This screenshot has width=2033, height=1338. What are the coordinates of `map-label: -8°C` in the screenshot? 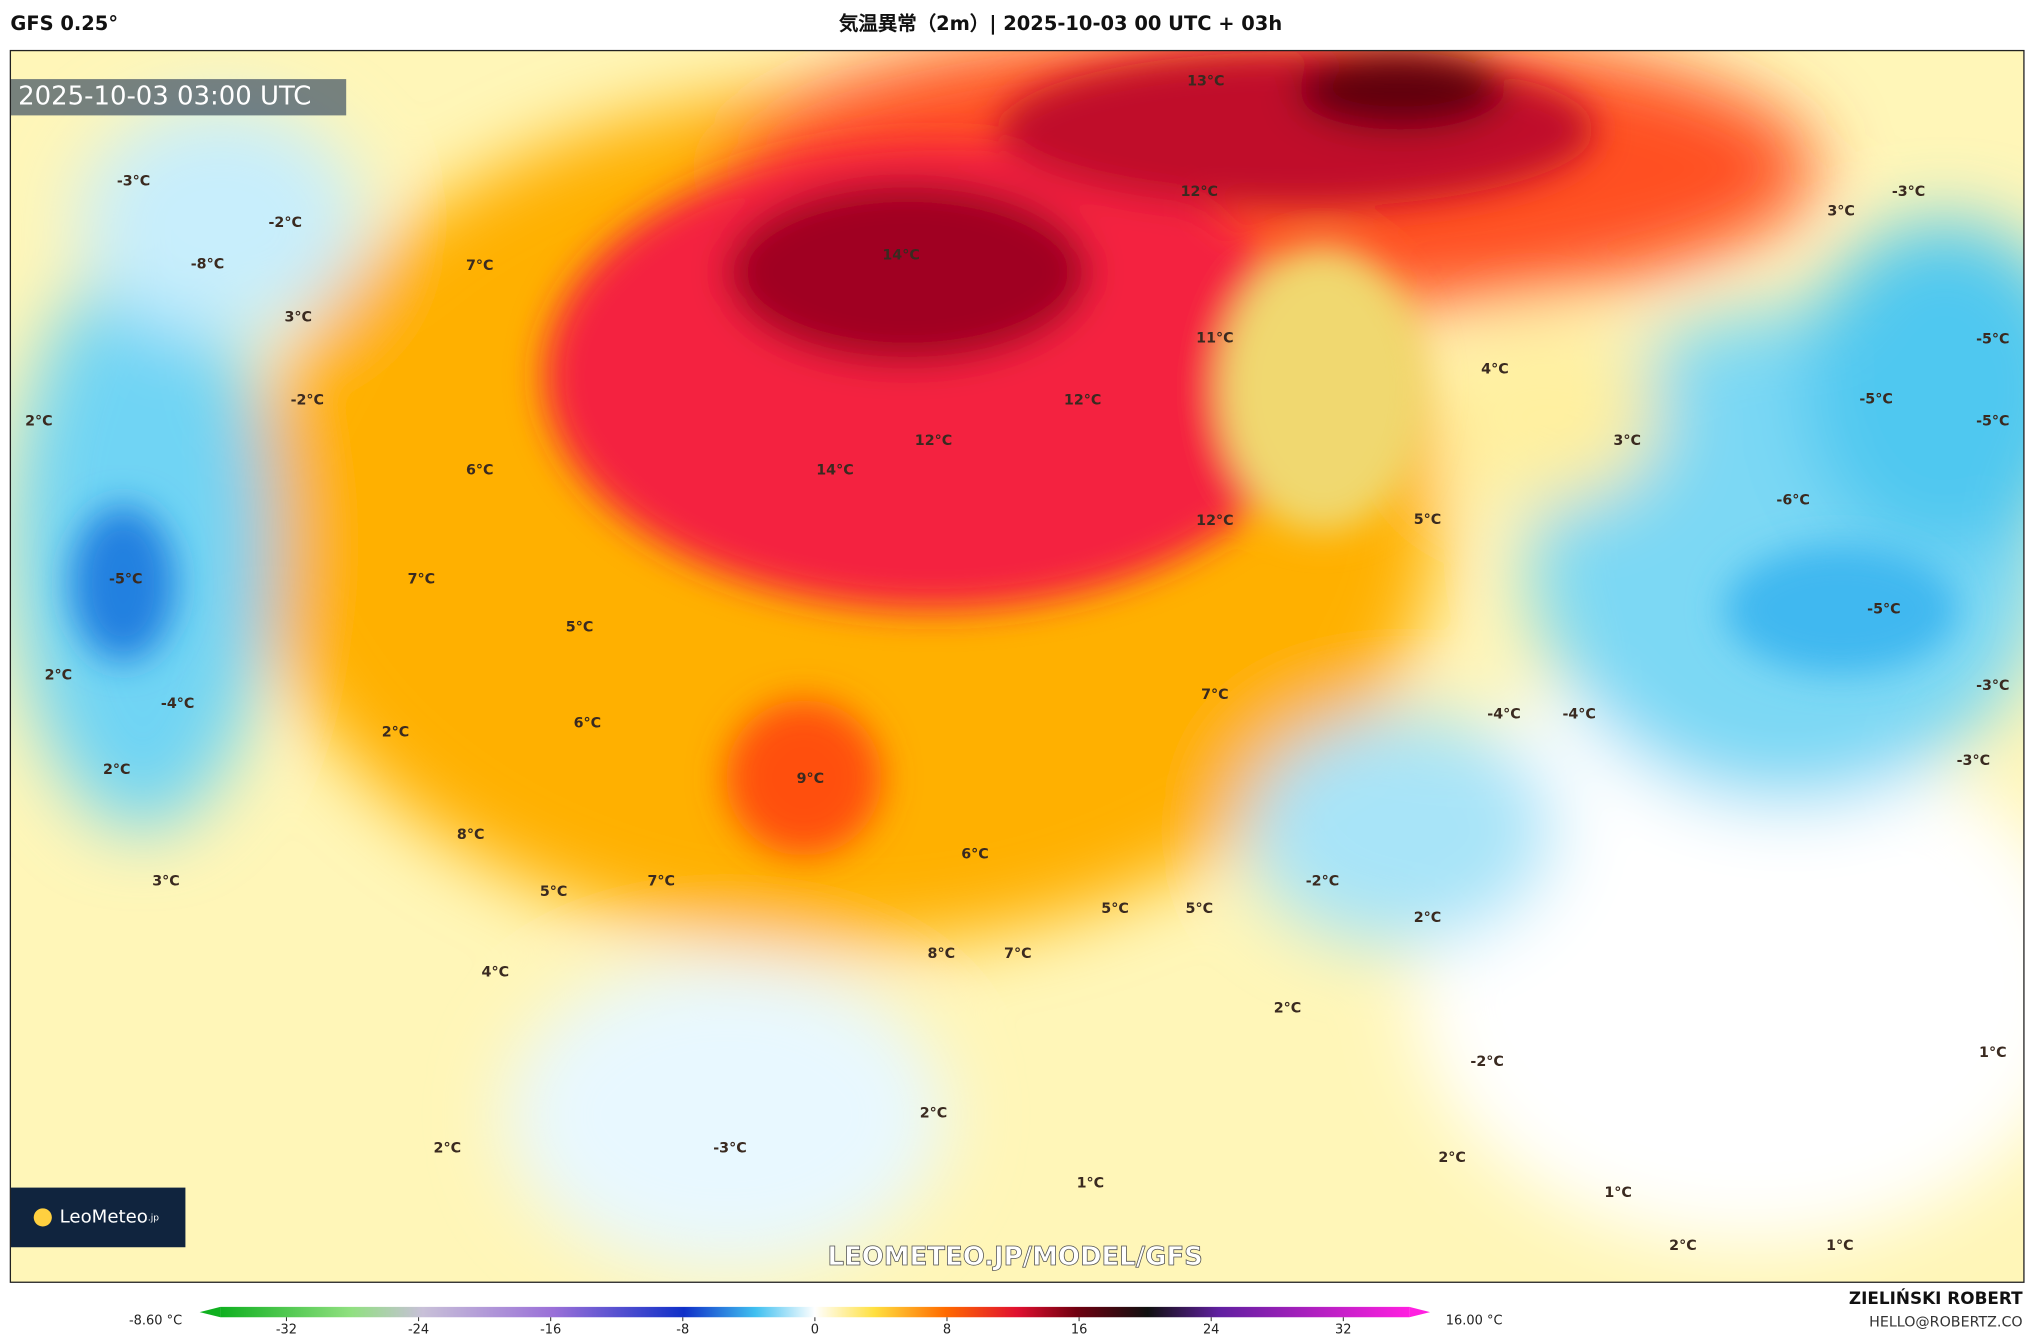 It's located at (207, 264).